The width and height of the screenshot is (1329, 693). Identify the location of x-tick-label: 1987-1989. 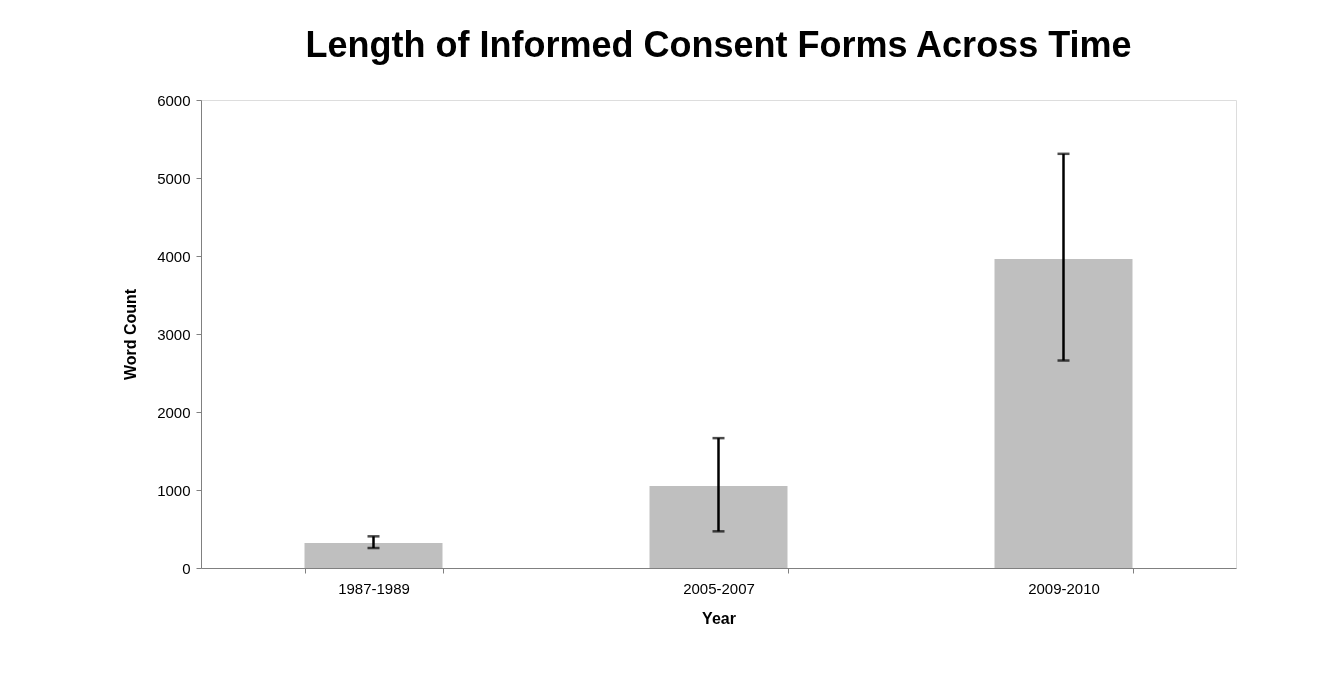
(374, 588).